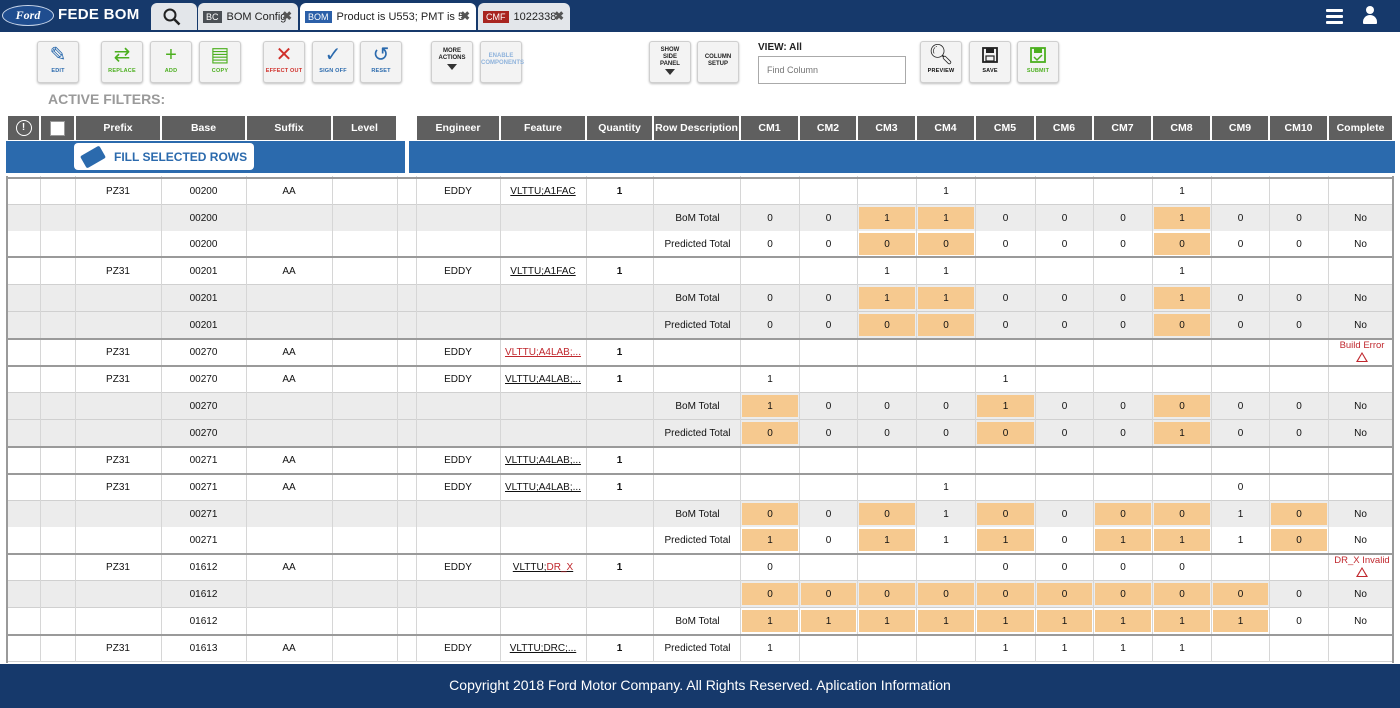 The height and width of the screenshot is (708, 1400). I want to click on header-cm6: CM6, so click(1064, 128).